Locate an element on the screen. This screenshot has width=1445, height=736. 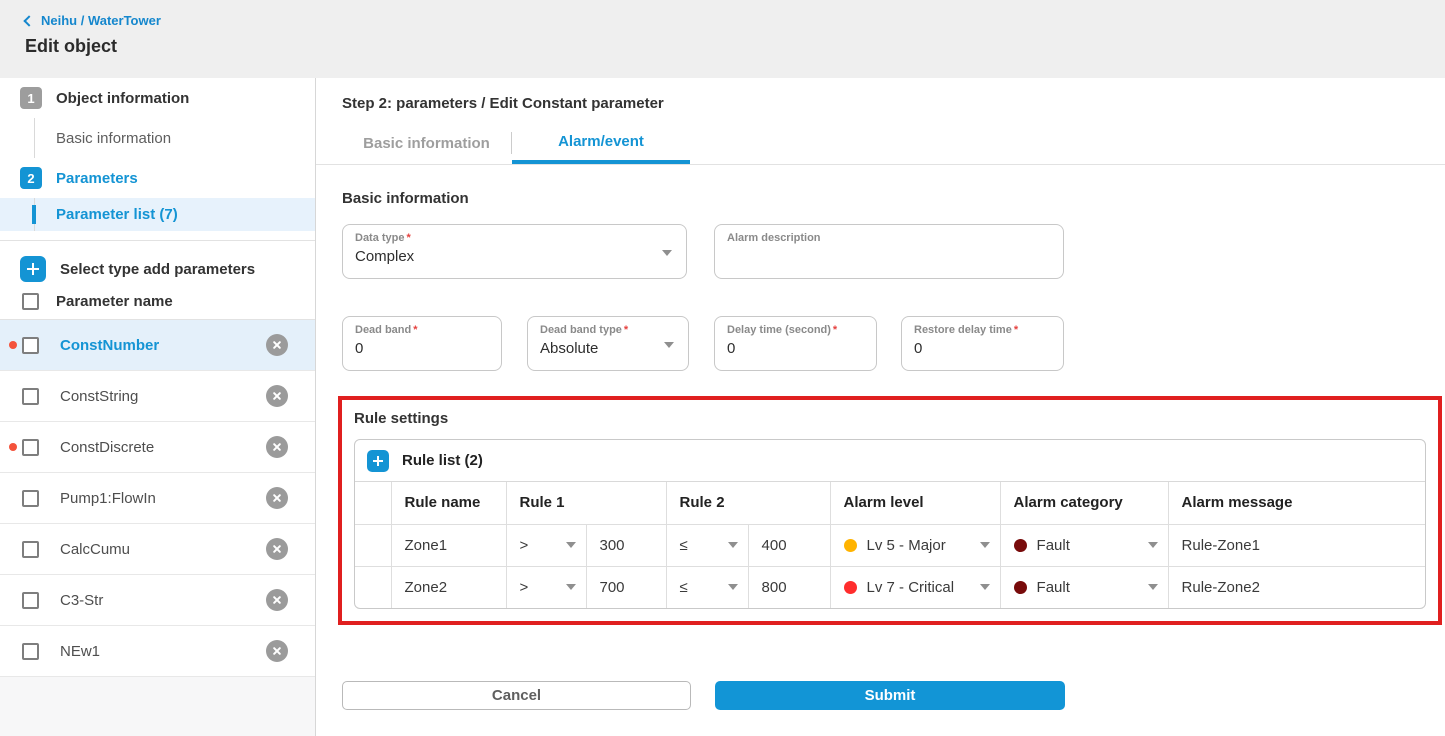
divider is located at coordinates (157, 319).